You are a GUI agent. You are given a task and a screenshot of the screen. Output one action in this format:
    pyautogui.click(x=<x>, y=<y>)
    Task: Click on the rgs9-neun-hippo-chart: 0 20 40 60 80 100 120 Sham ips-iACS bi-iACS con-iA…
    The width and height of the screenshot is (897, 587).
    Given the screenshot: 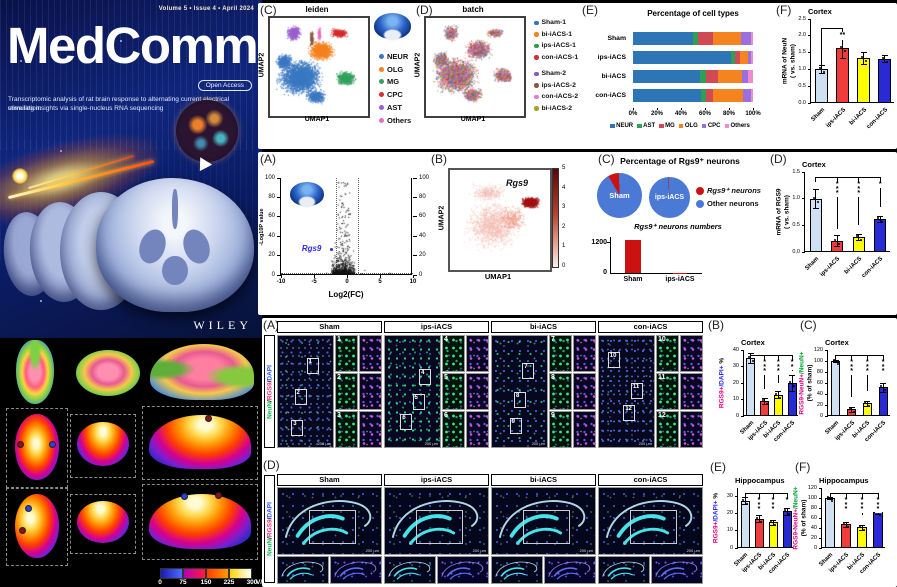 What is the action you would take?
    pyautogui.click(x=844, y=524)
    